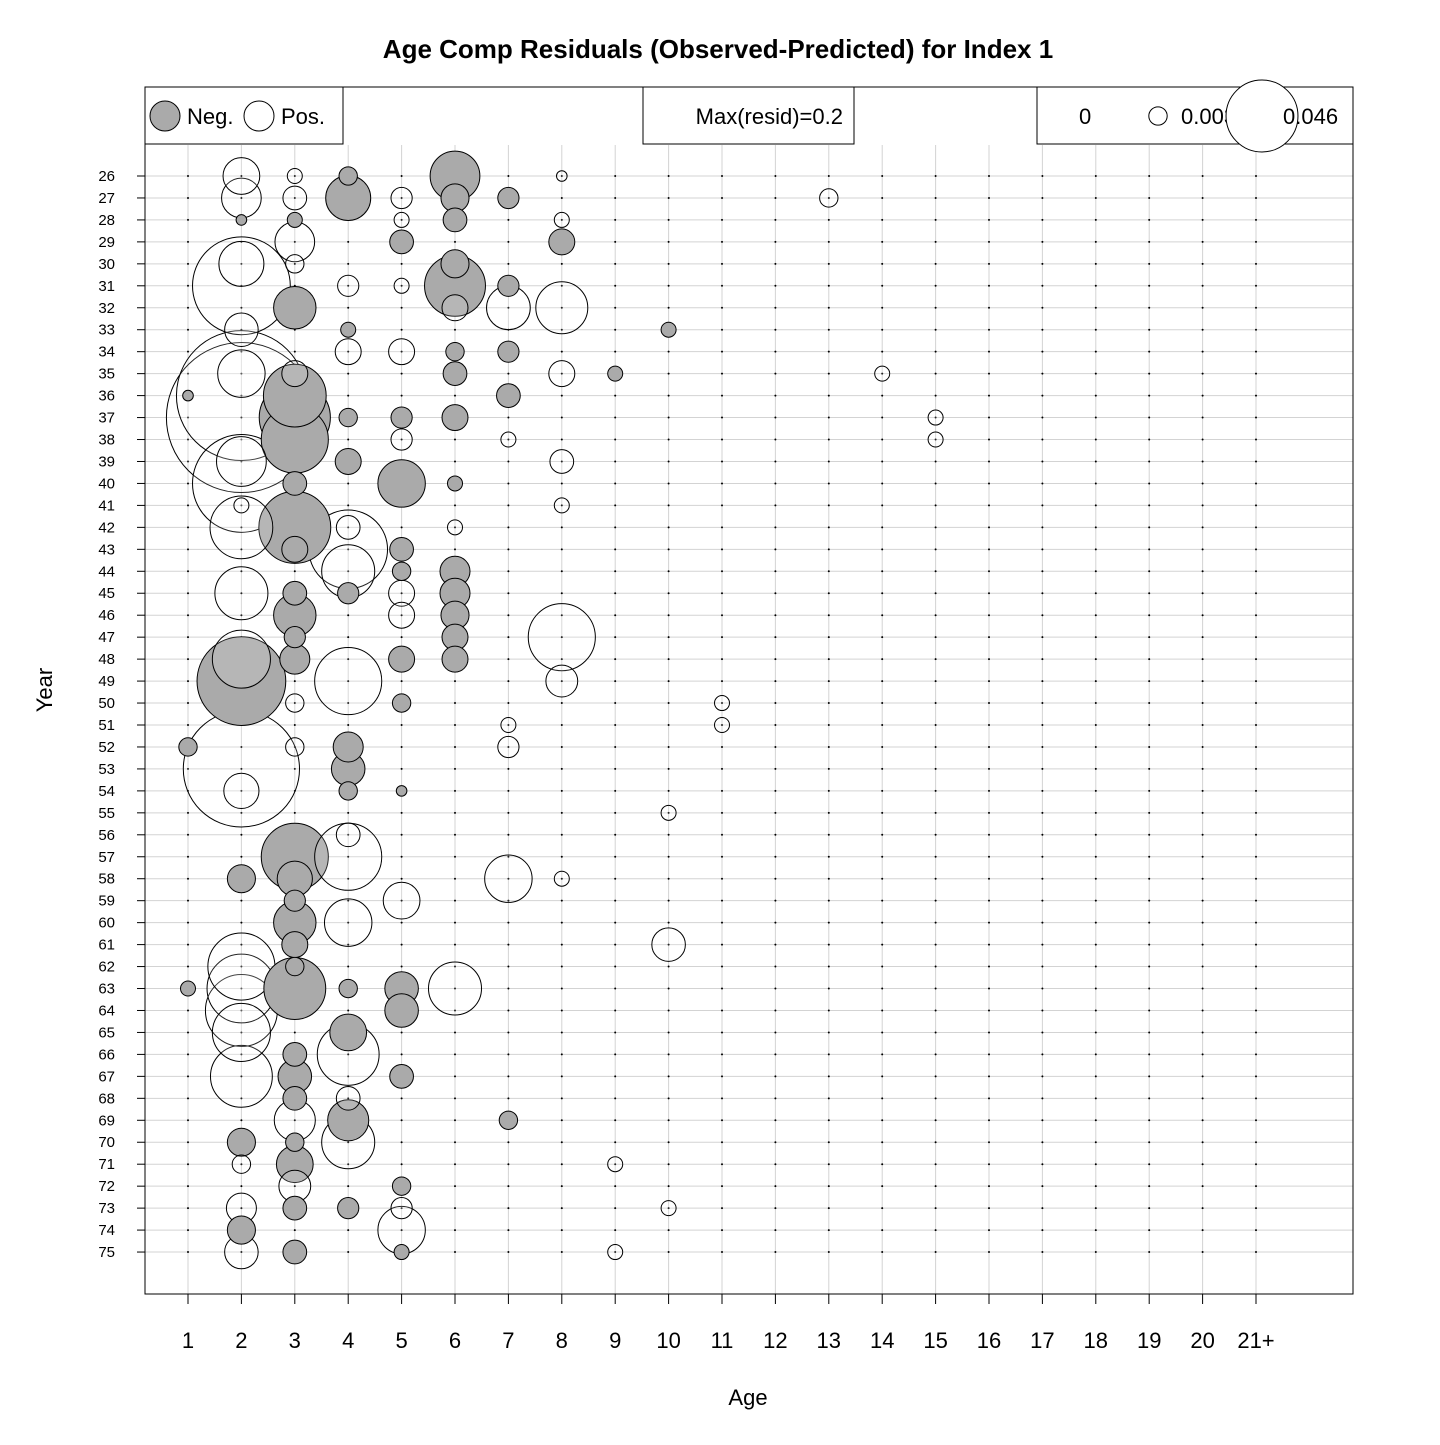 This screenshot has width=1440, height=1445. What do you see at coordinates (728, 1323) in the screenshot?
I see `x-axis: 1 2 3 4 5 6 7 8 9 10 11 12 13 14 15 16 17 18 19 20 21+` at bounding box center [728, 1323].